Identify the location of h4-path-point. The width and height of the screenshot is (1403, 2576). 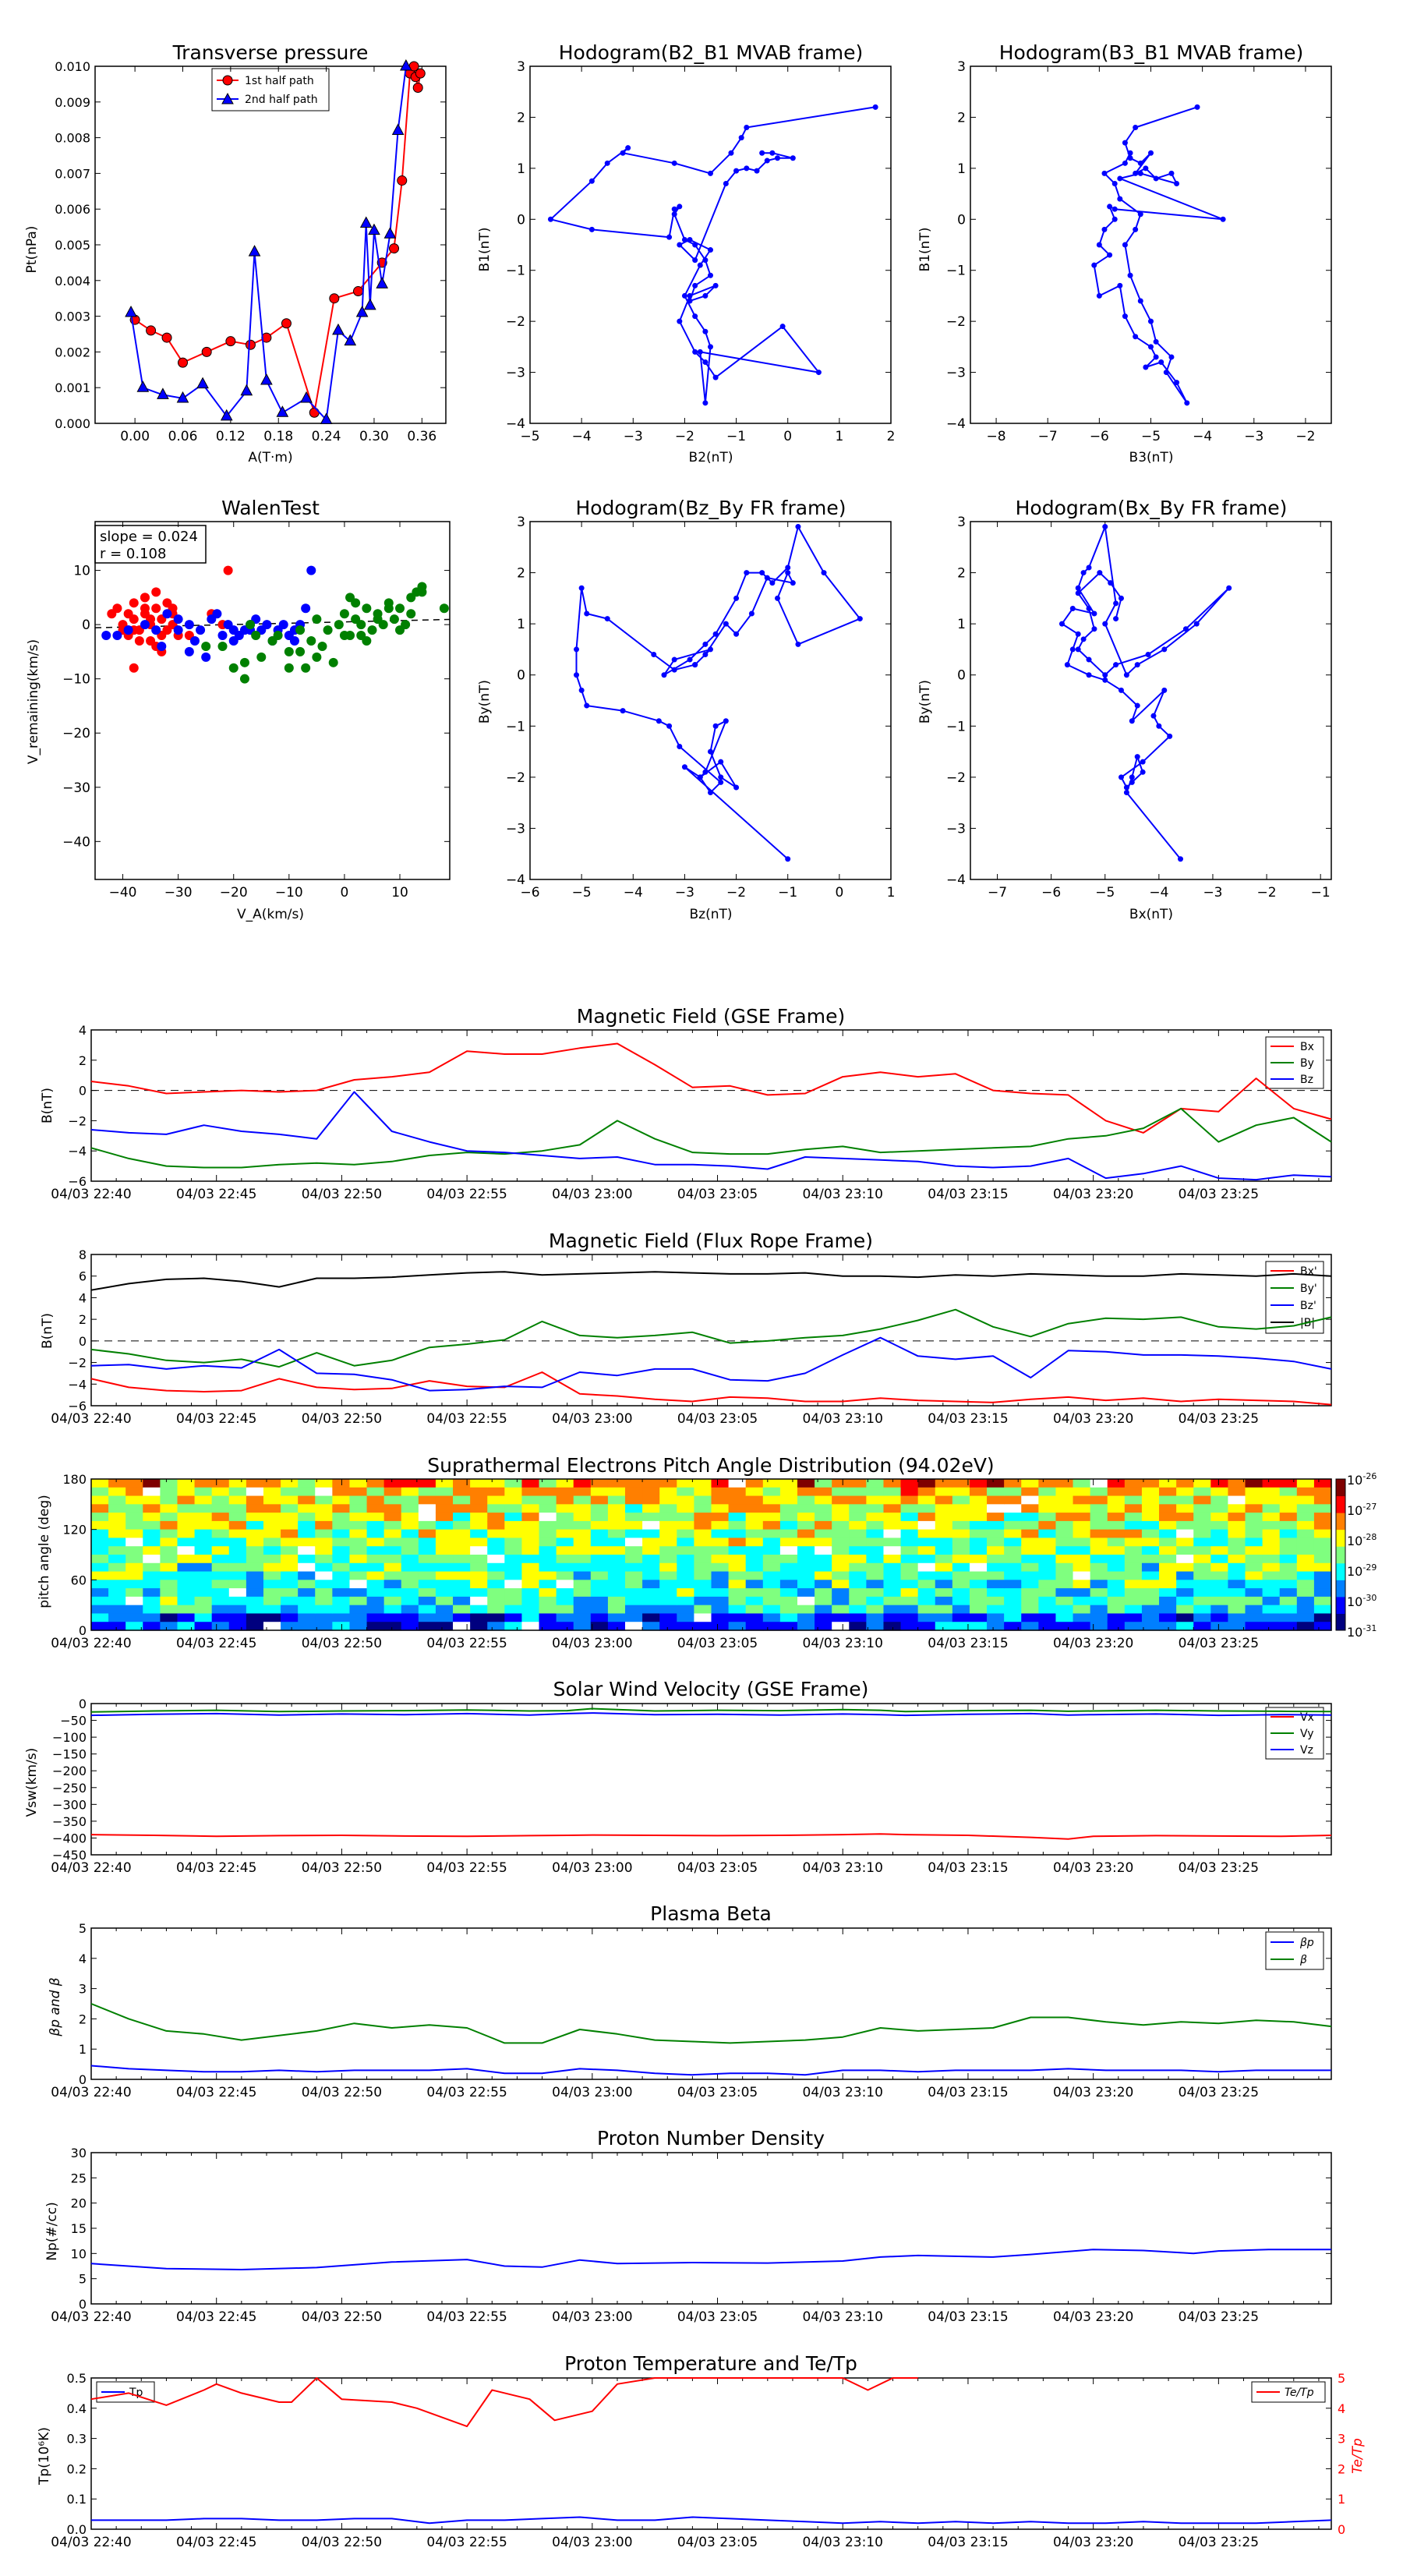
(1153, 716).